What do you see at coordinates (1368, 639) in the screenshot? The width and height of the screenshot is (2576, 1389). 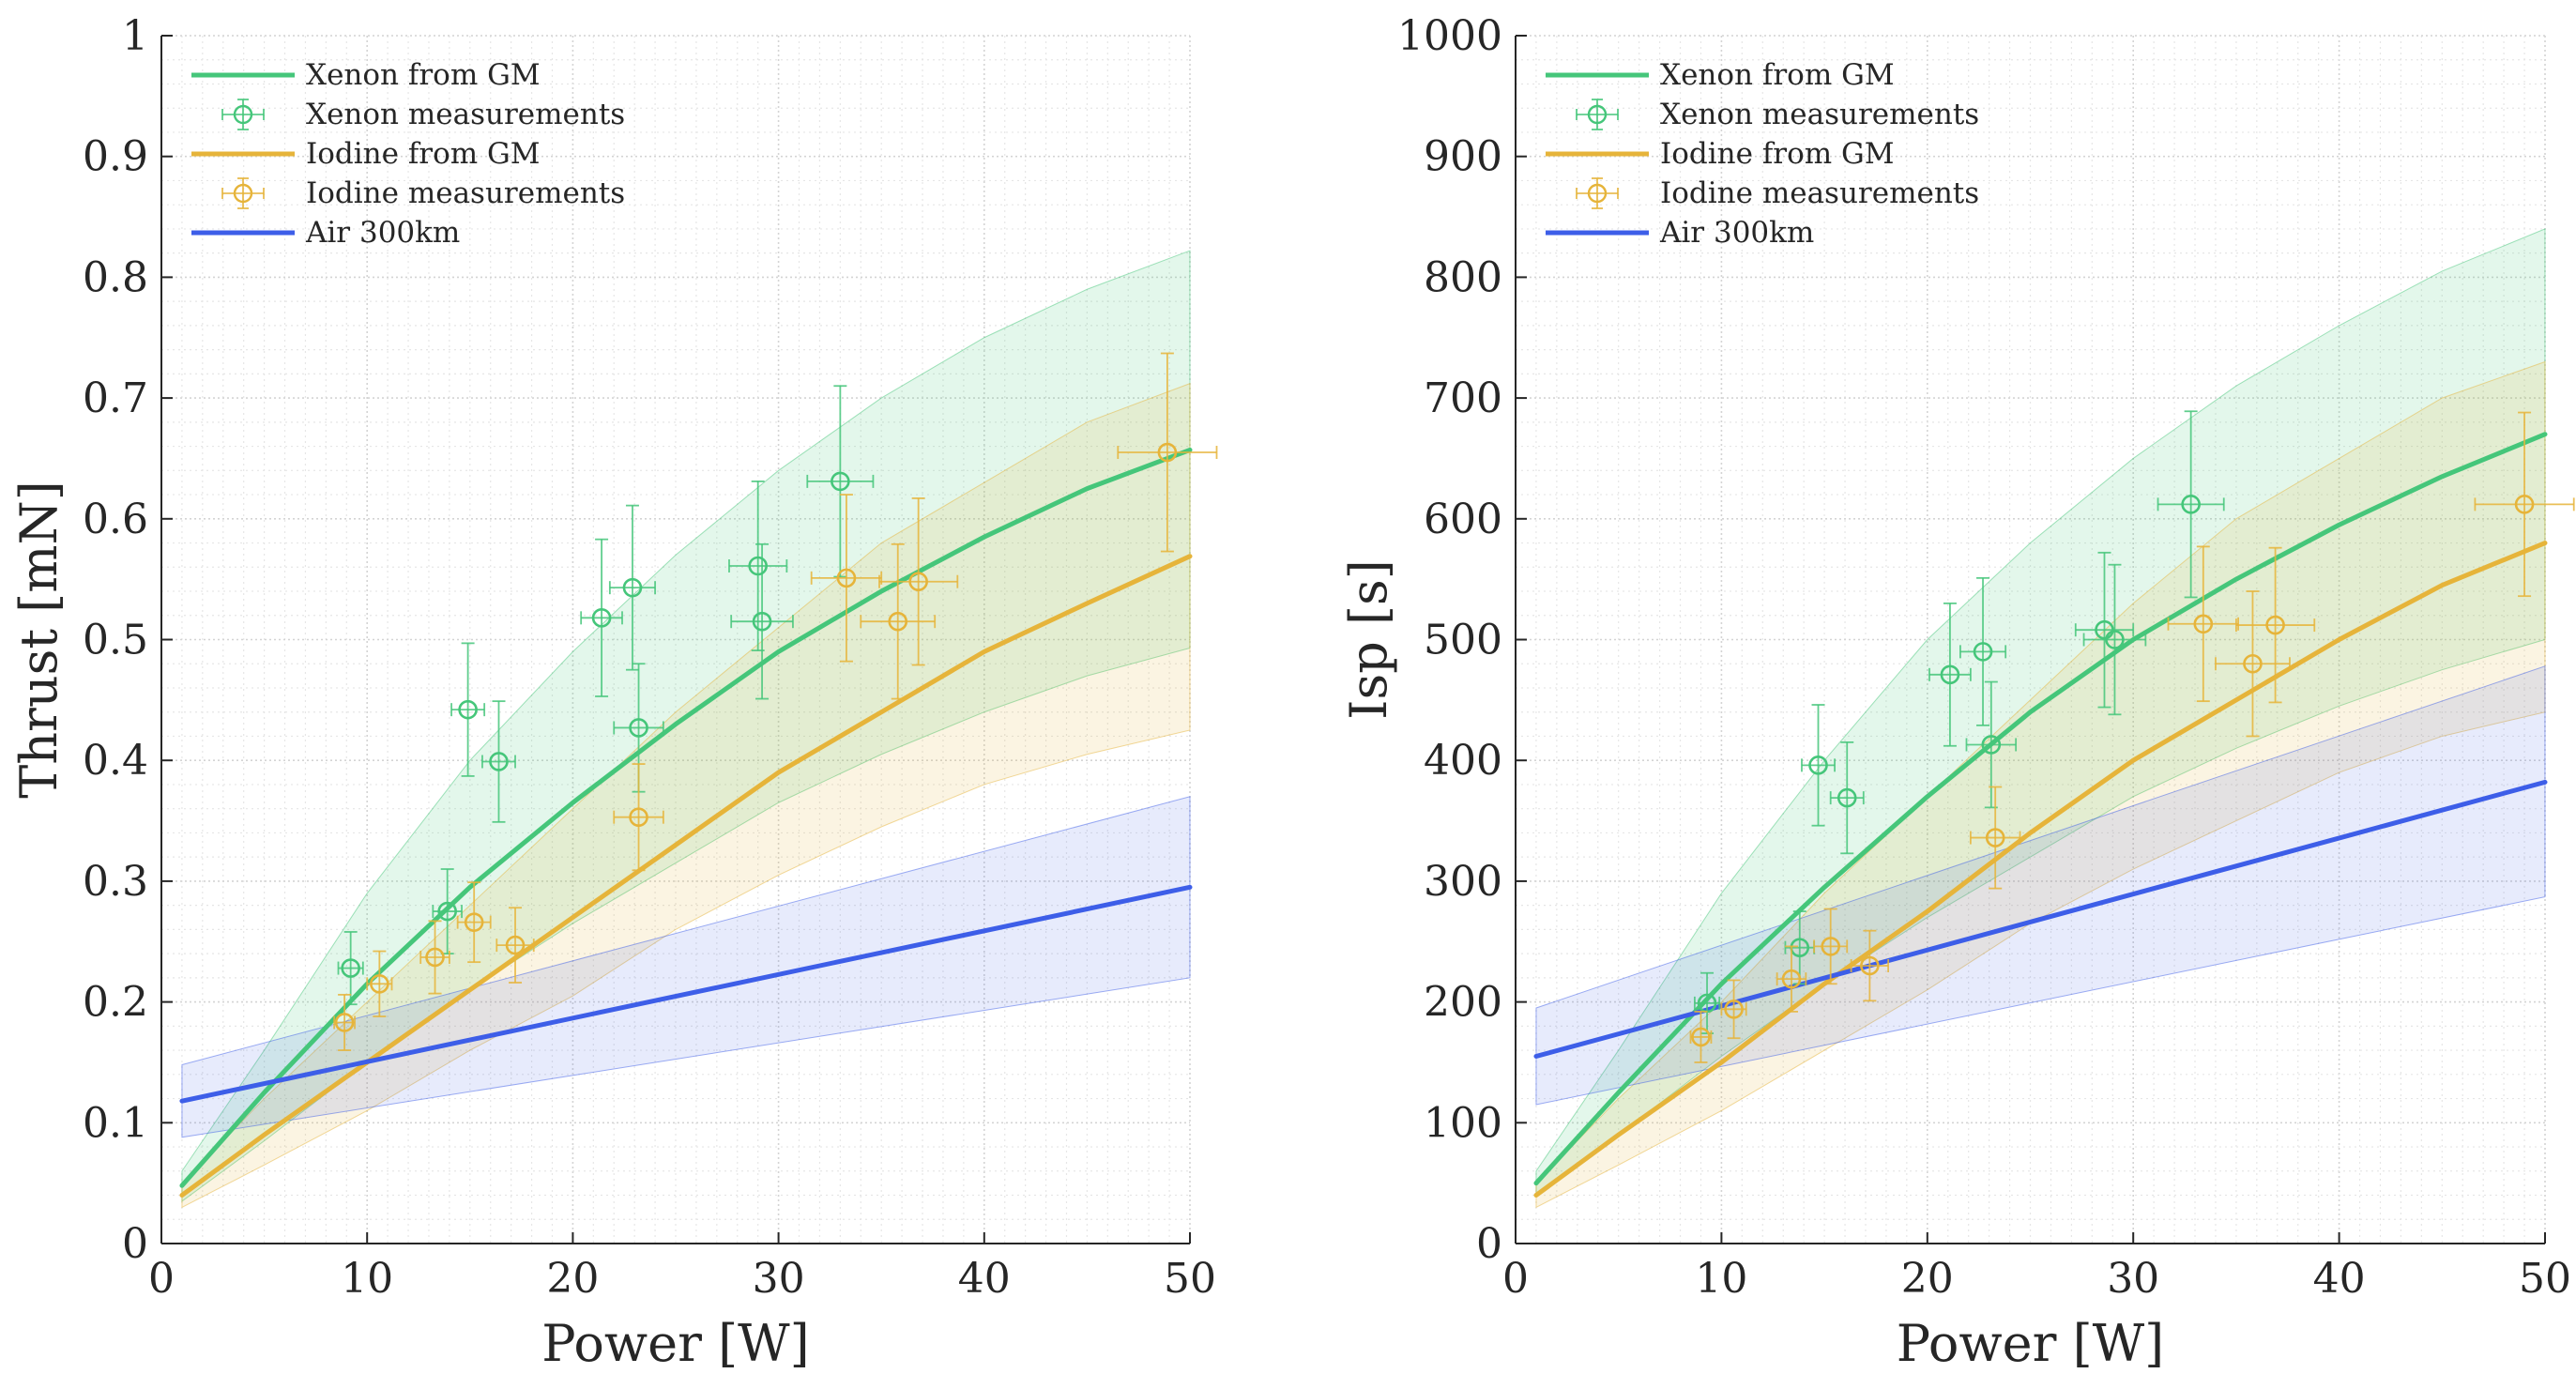 I see `isp-axis-label: Isp [s]` at bounding box center [1368, 639].